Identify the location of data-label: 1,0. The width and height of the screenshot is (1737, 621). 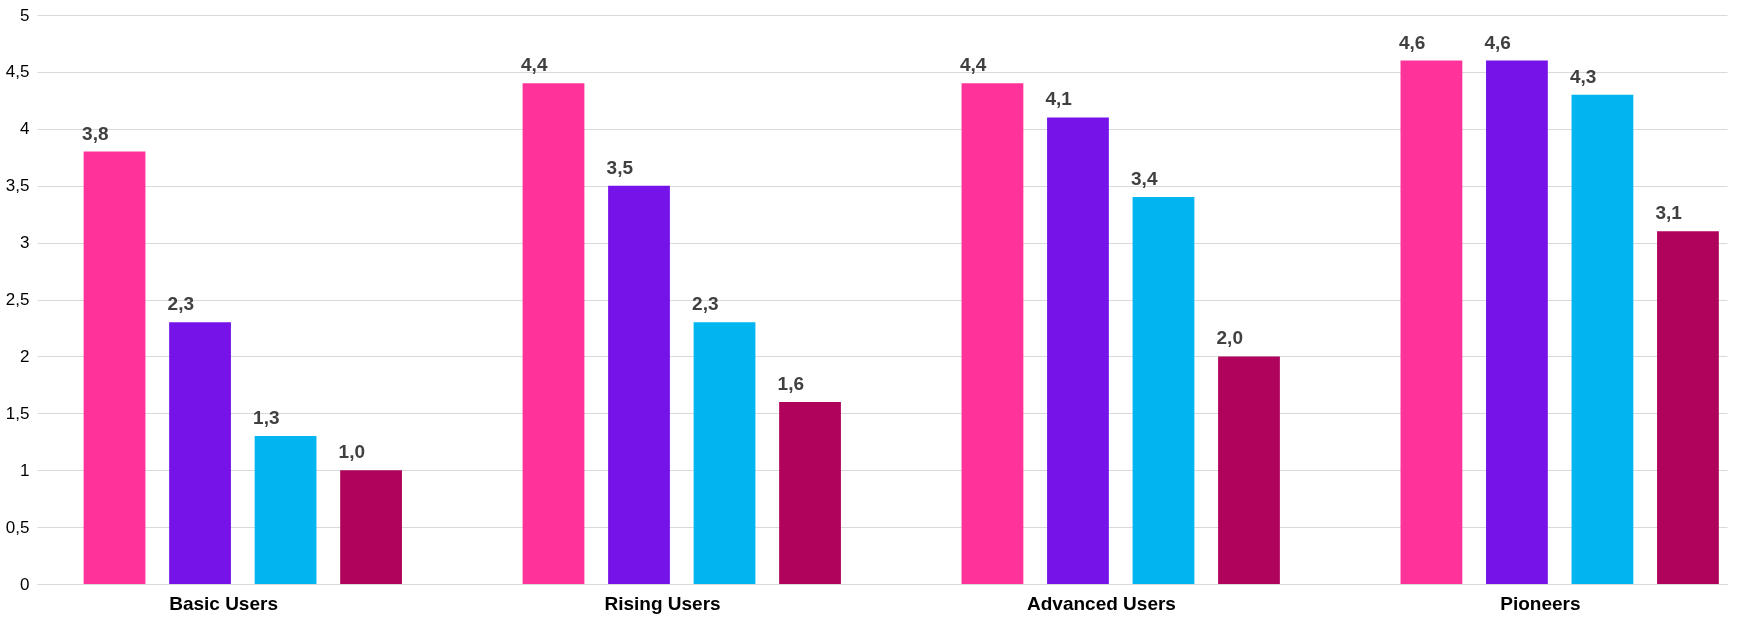
(352, 452).